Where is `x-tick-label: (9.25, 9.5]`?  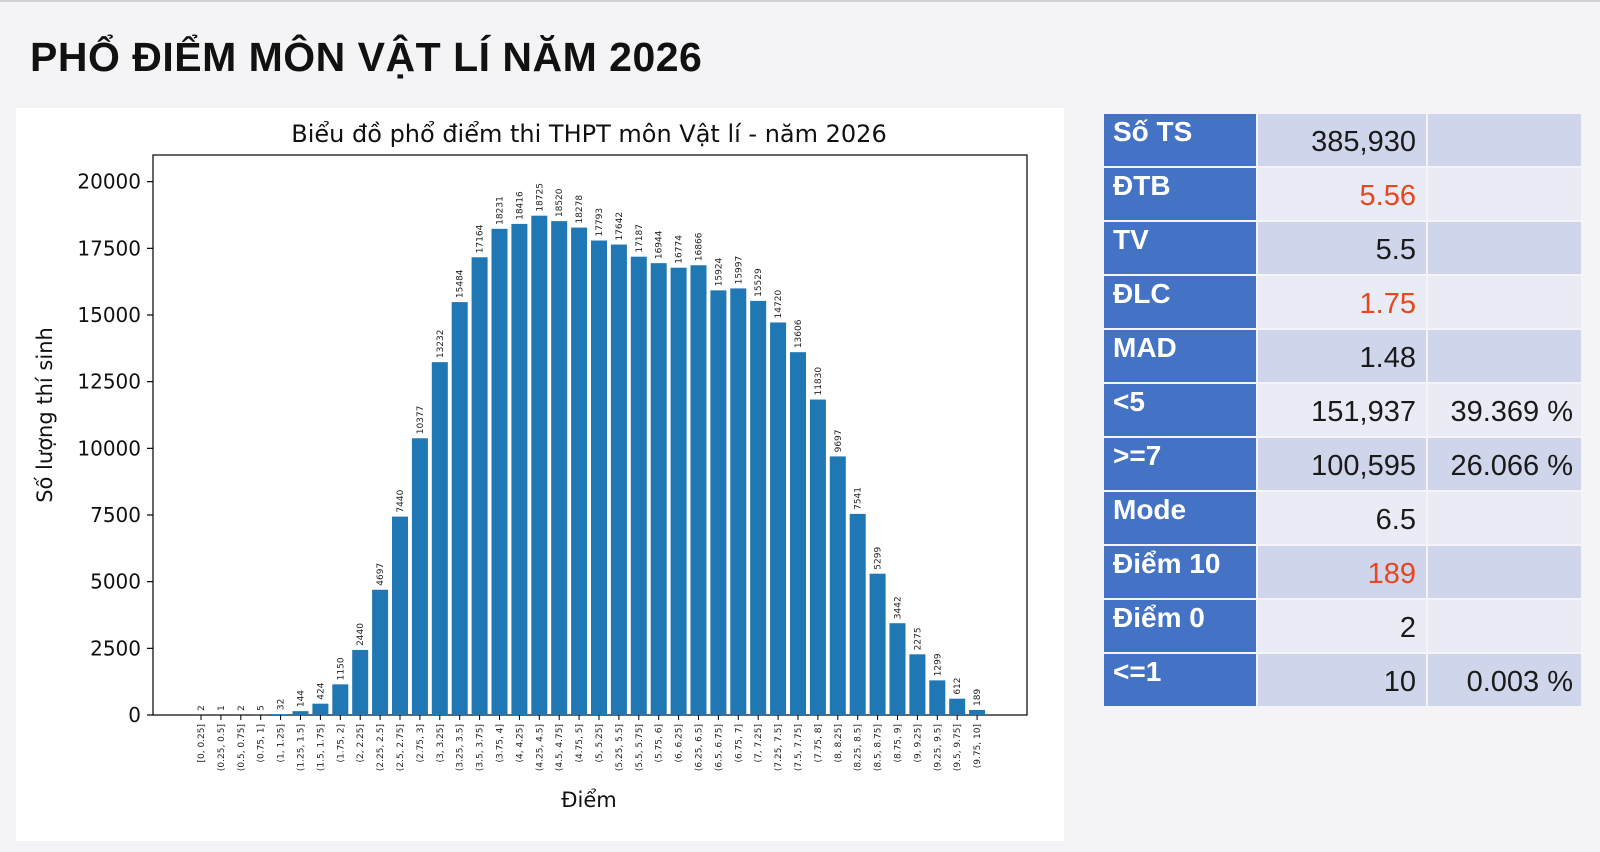 x-tick-label: (9.25, 9.5] is located at coordinates (938, 747).